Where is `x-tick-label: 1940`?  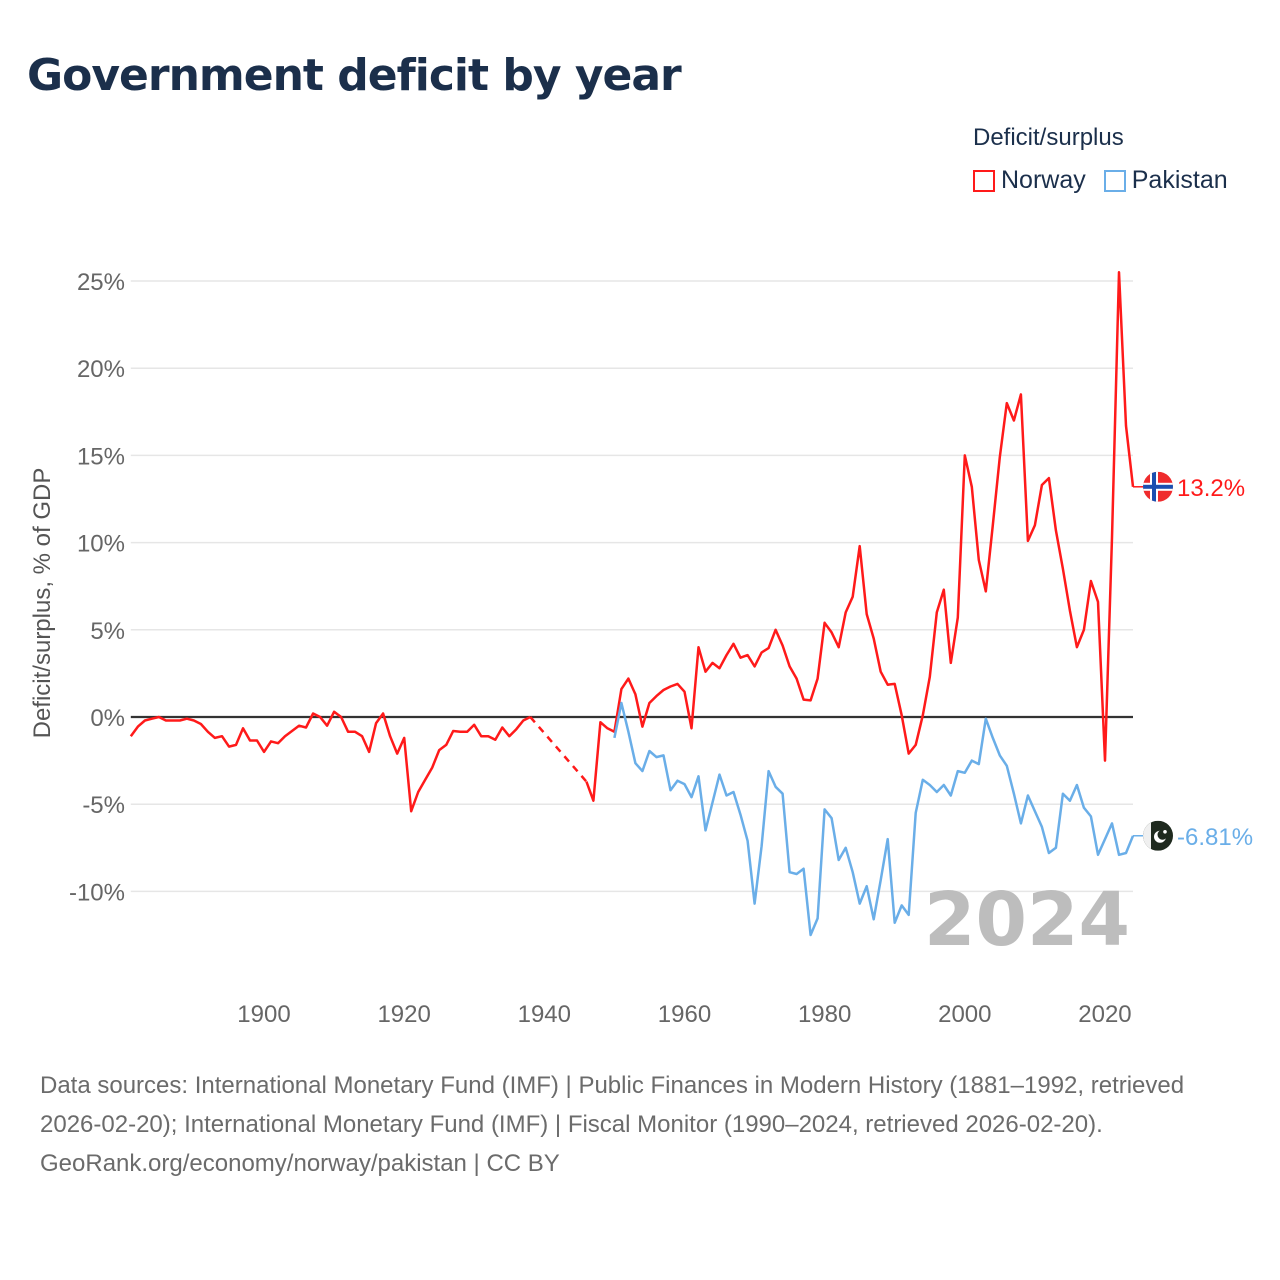
x-tick-label: 1940 is located at coordinates (544, 1014).